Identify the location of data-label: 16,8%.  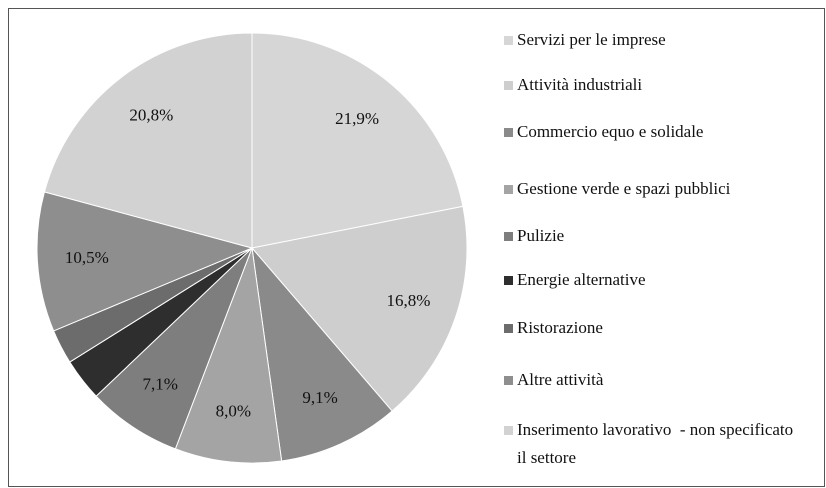
(408, 300).